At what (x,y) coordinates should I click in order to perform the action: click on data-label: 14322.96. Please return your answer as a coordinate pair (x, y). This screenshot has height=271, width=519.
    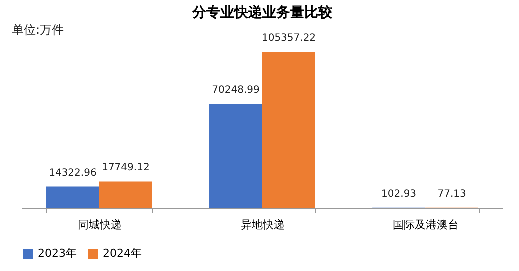
    Looking at the image, I should click on (73, 173).